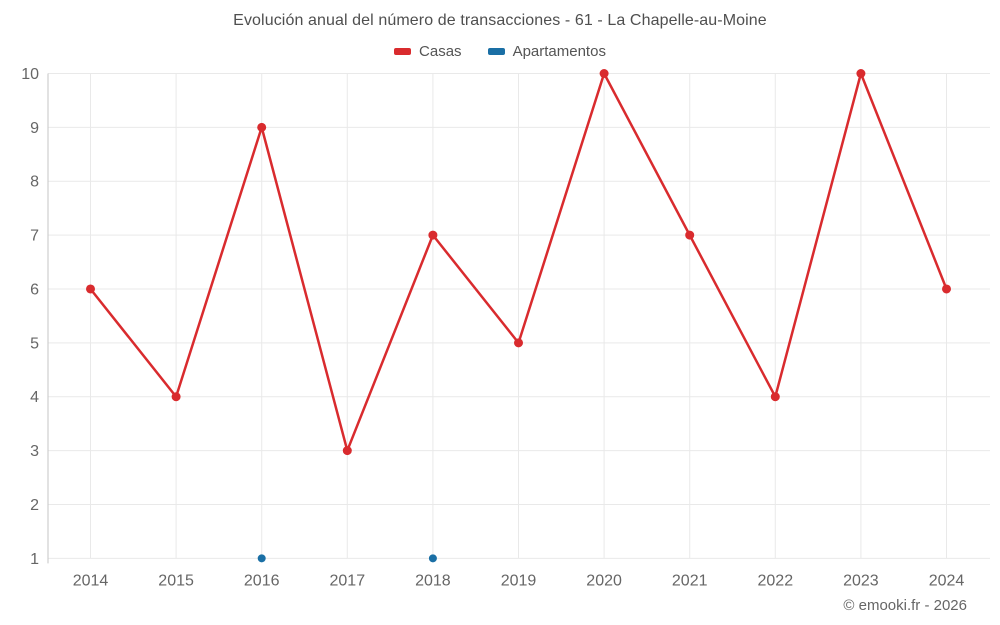 The image size is (1000, 625). Describe the element at coordinates (440, 51) in the screenshot. I see `legend-label: Casas` at that location.